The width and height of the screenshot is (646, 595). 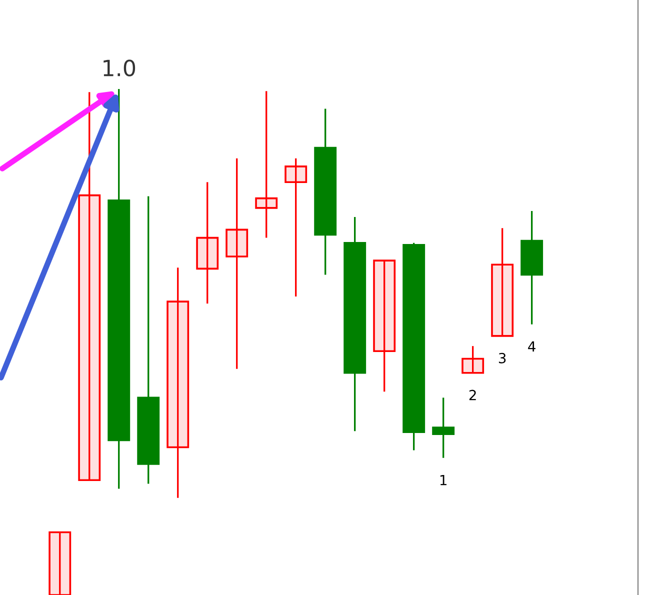 I want to click on annotation: 2, so click(x=472, y=395).